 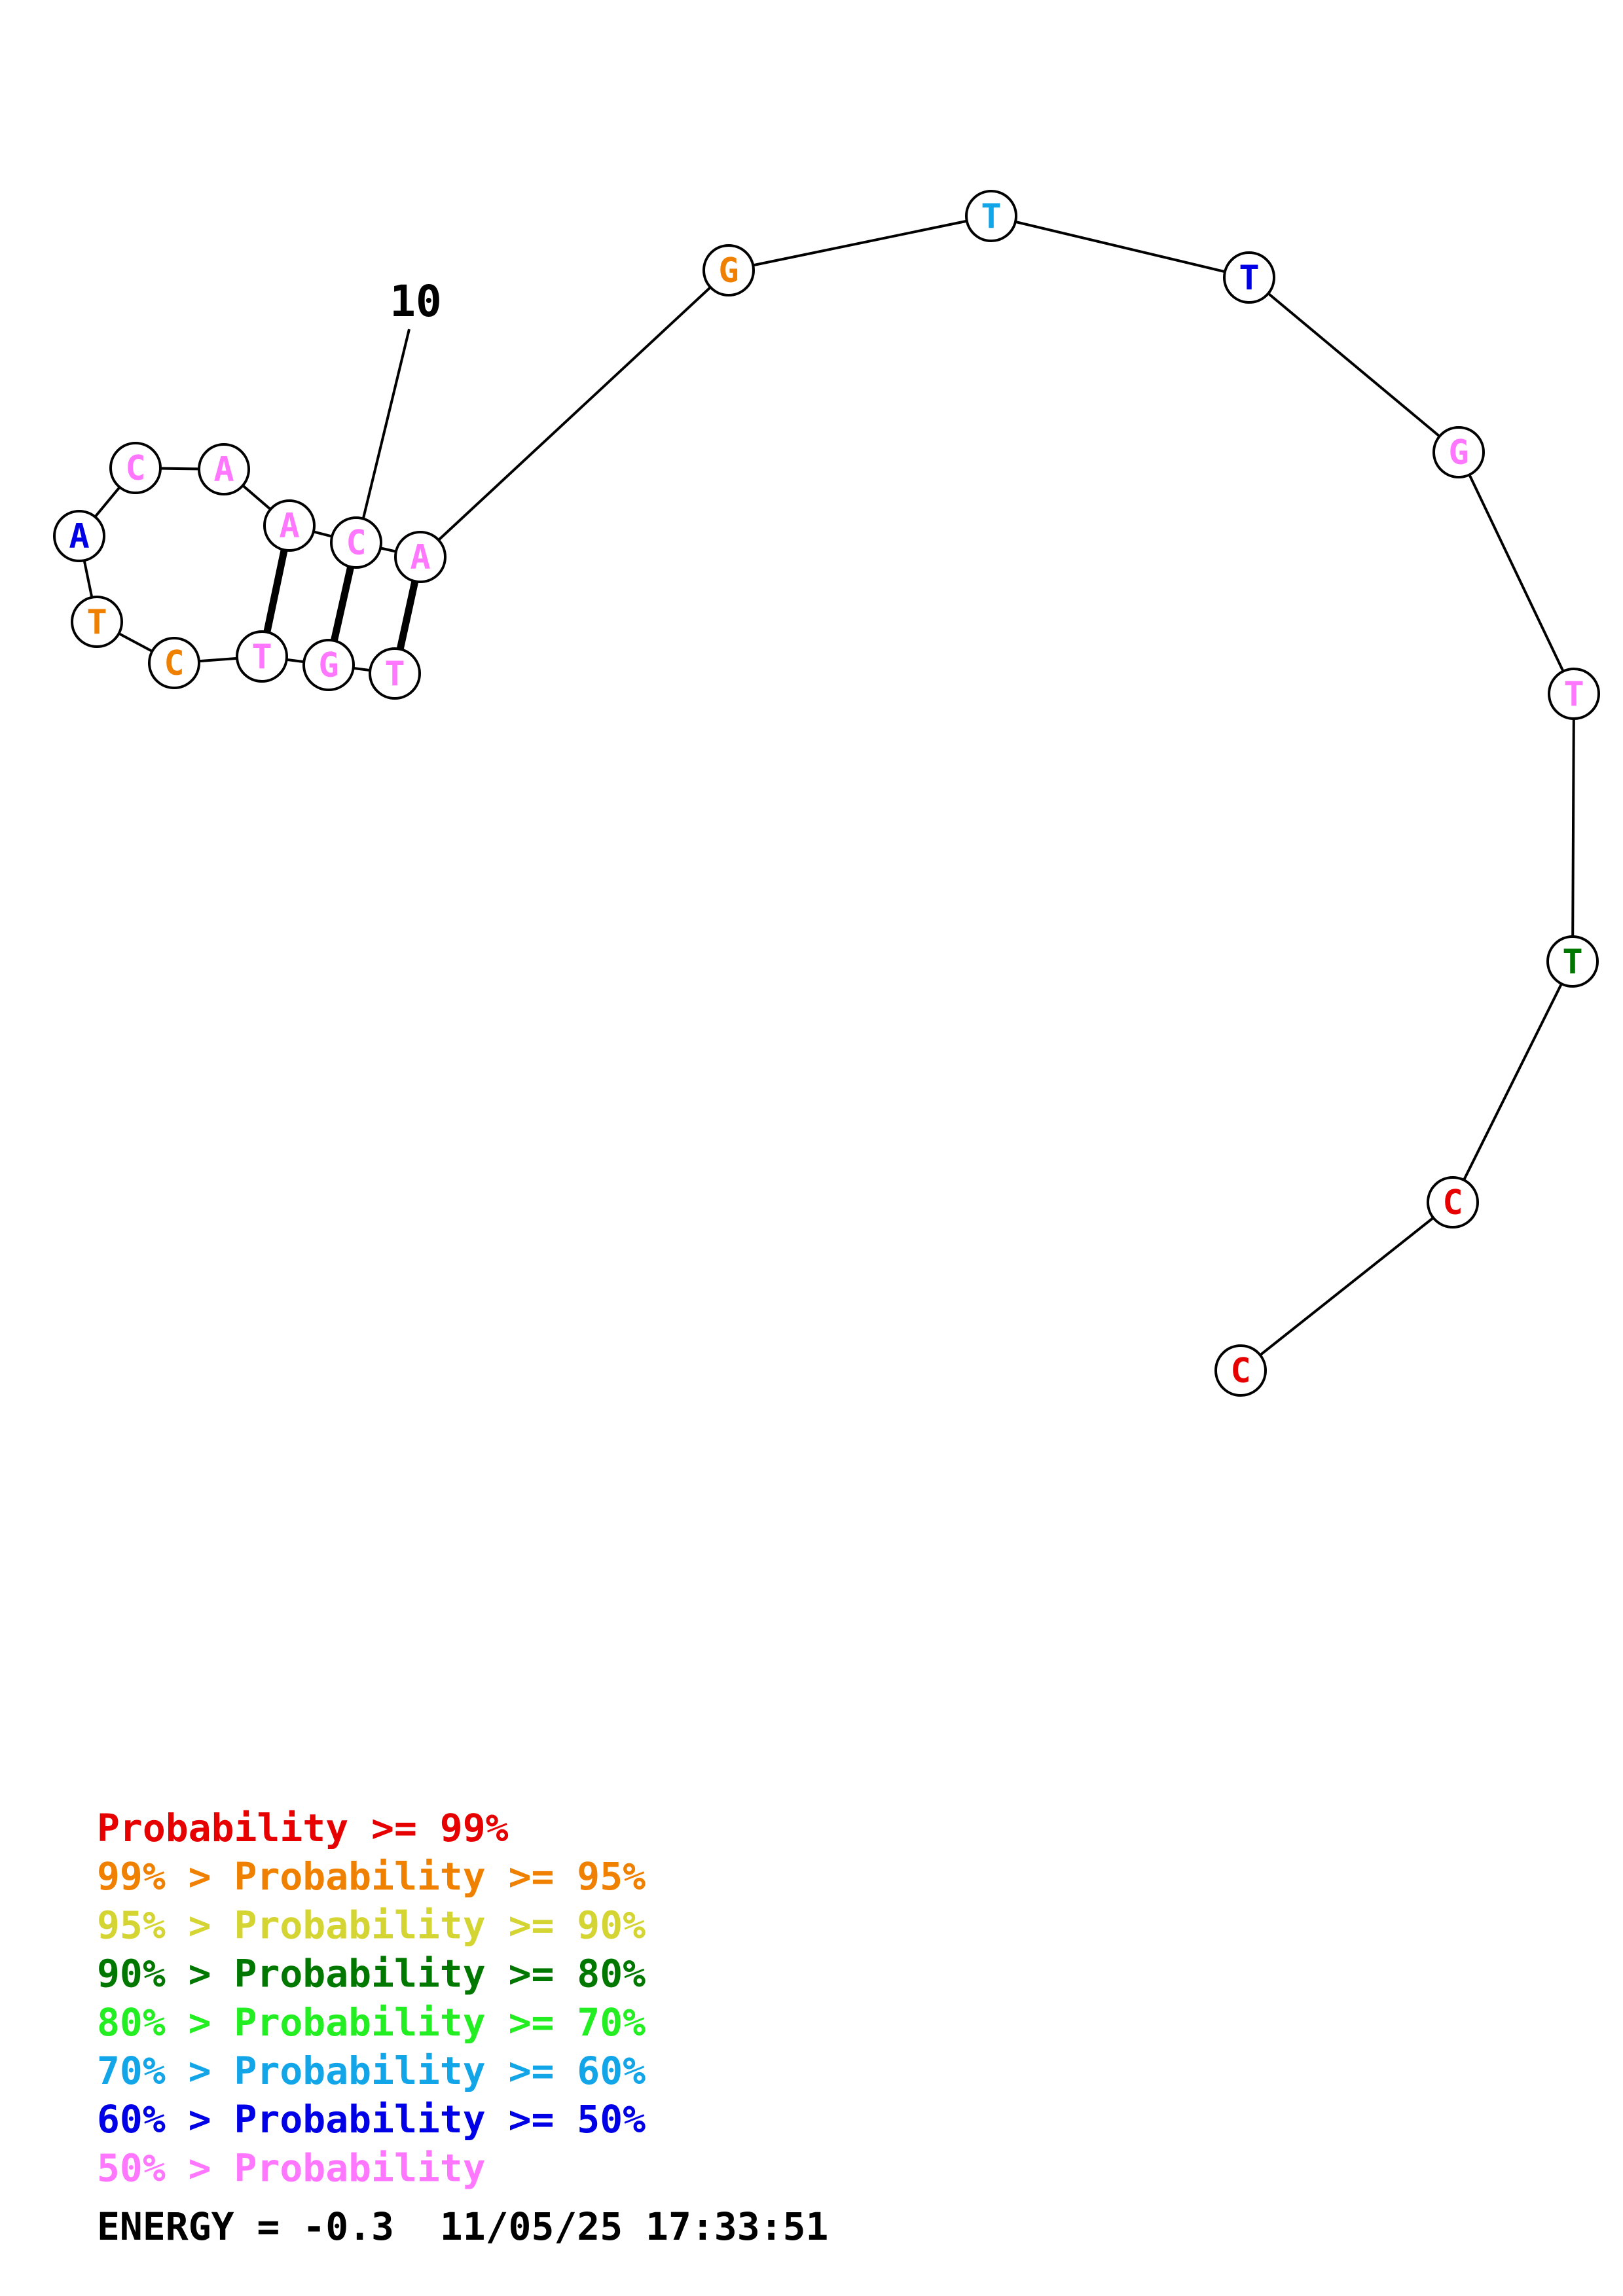 What do you see at coordinates (303, 1828) in the screenshot?
I see `legend-entry: Probability >= 99%` at bounding box center [303, 1828].